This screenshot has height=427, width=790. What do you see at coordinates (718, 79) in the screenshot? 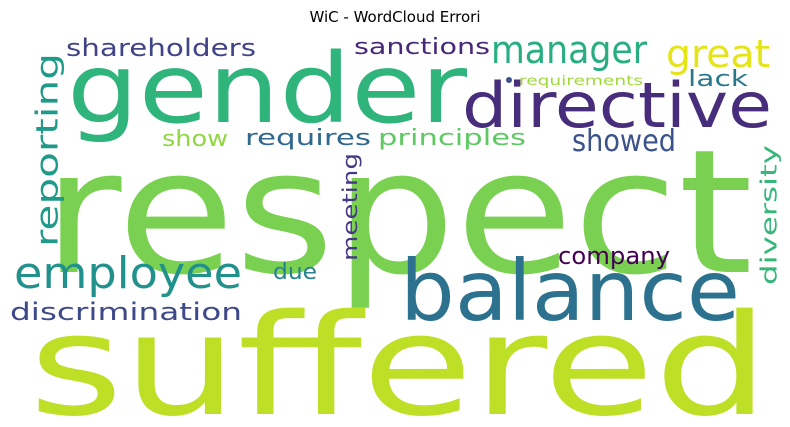
I see `word-lack: lack` at bounding box center [718, 79].